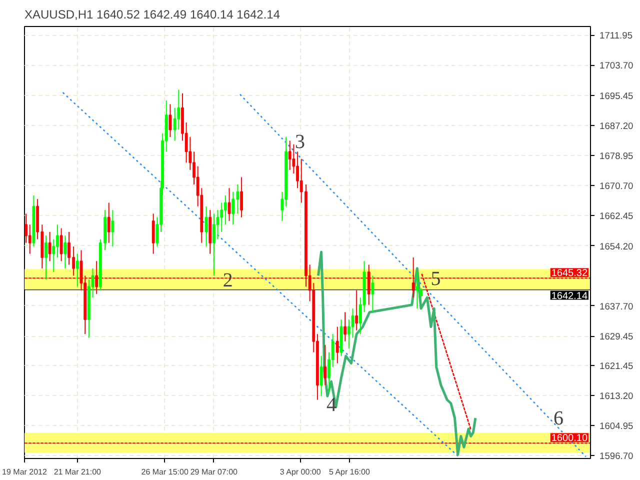  What do you see at coordinates (617, 456) in the screenshot?
I see `y-tick-label: 1596.70` at bounding box center [617, 456].